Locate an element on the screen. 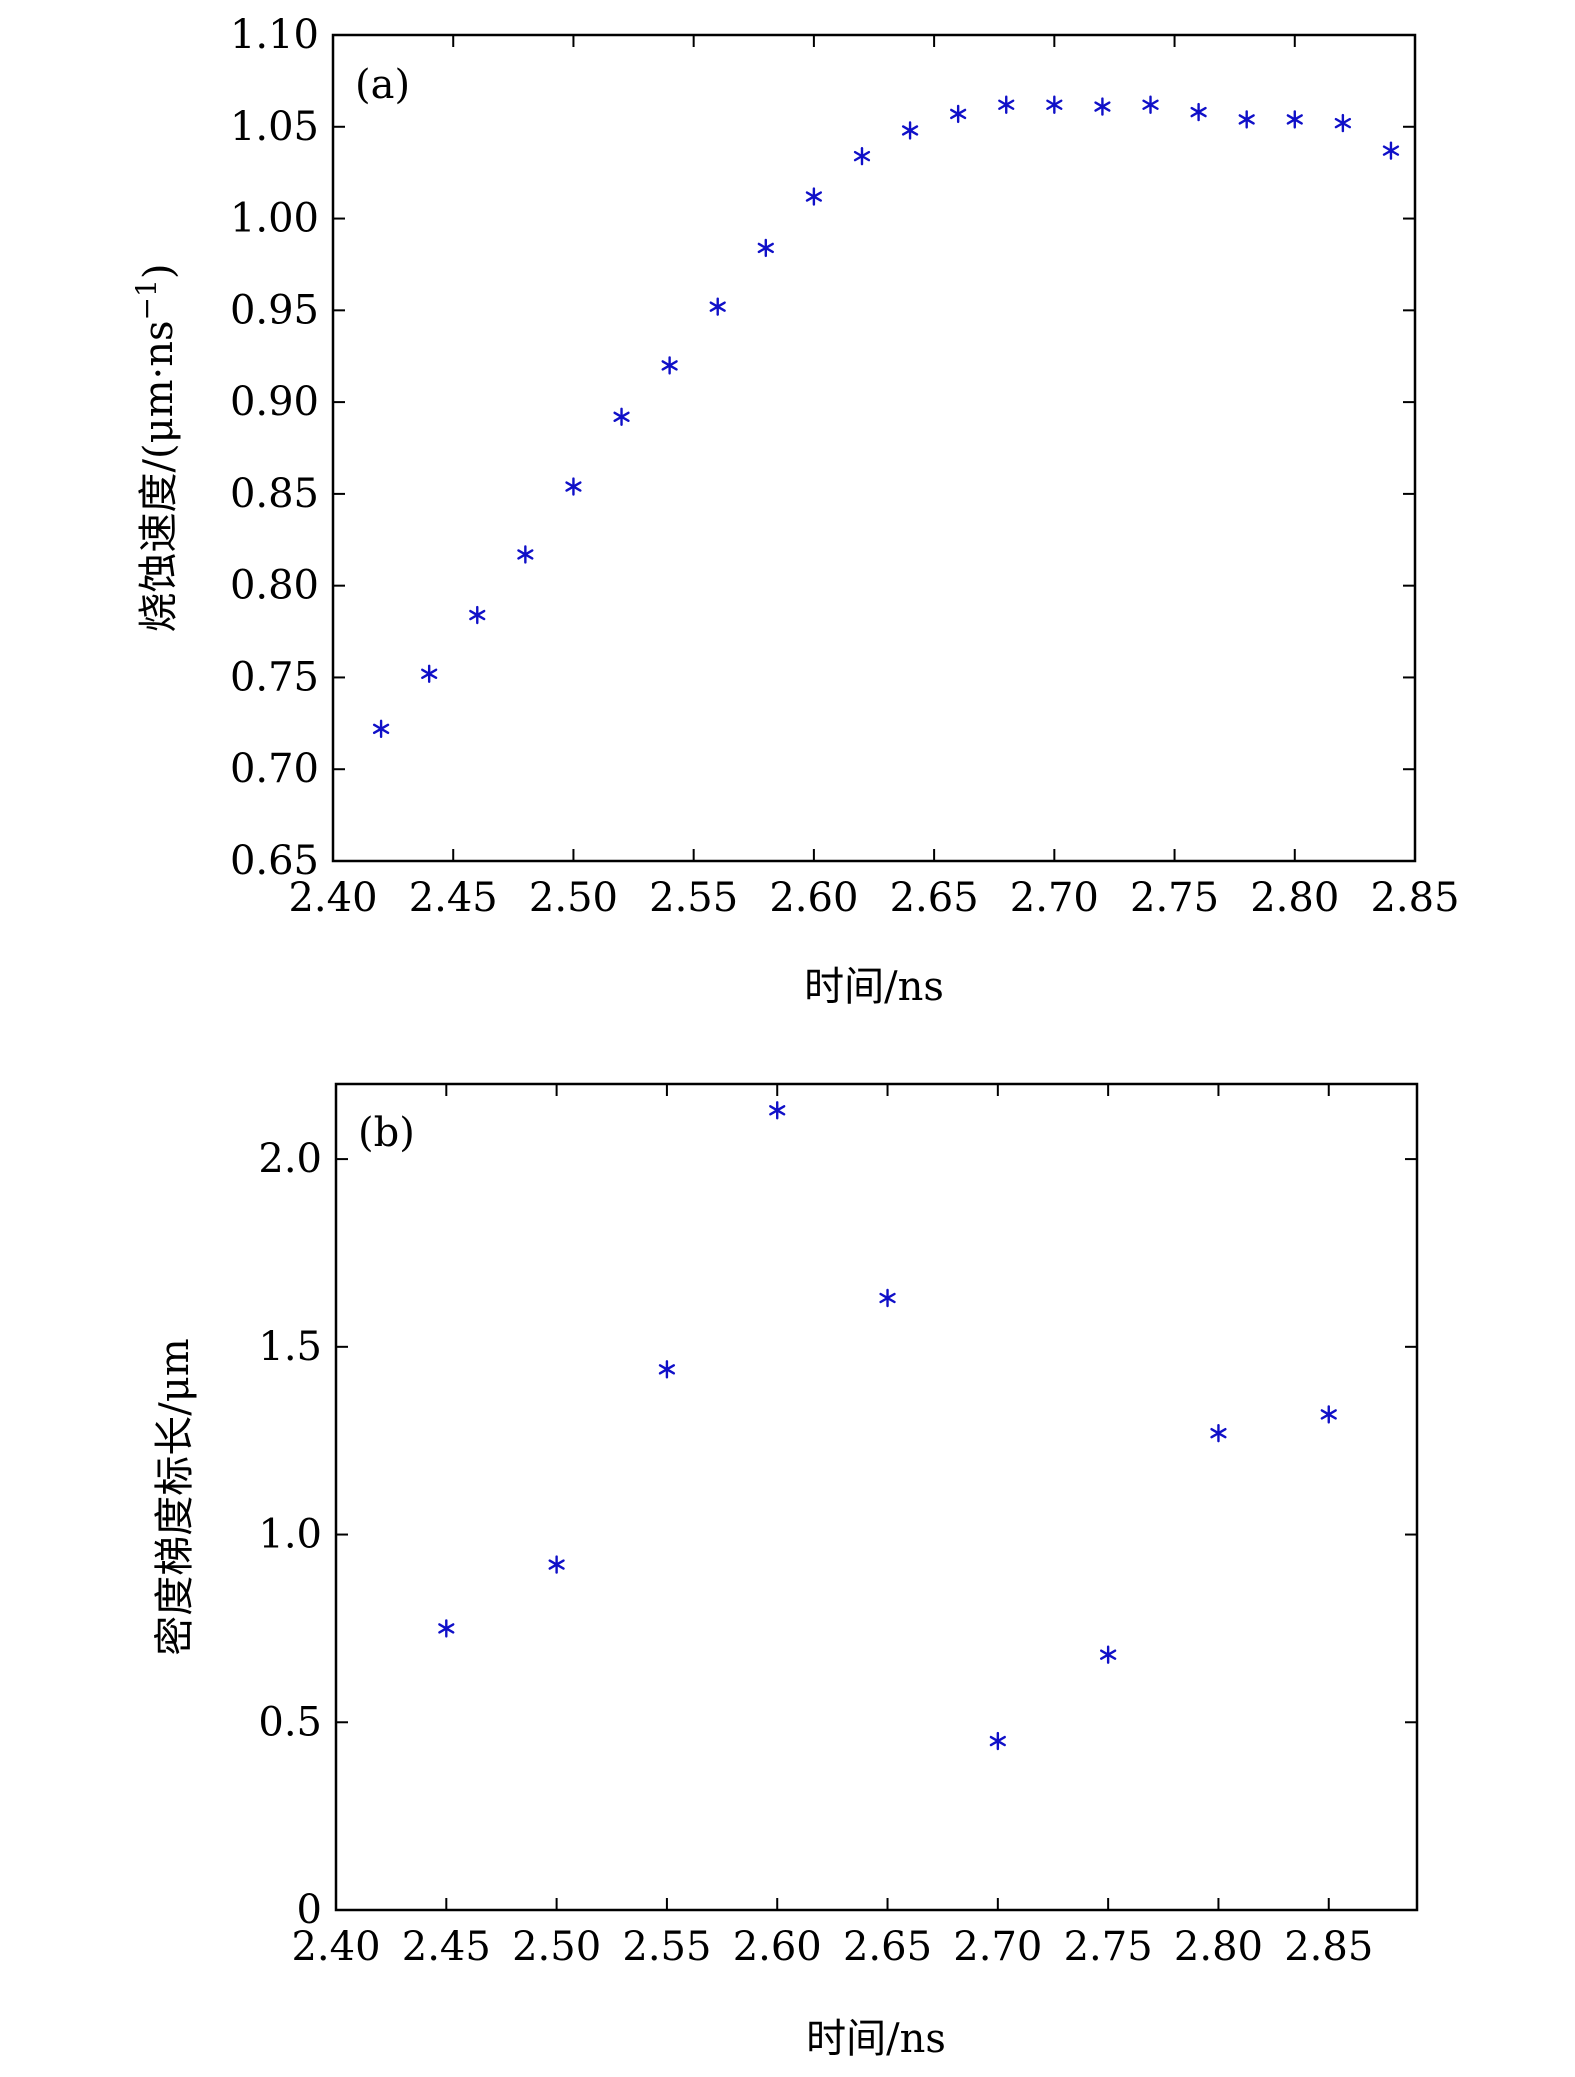 The width and height of the screenshot is (1575, 2077). b-y-tick-label: 0.5 is located at coordinates (290, 1722).